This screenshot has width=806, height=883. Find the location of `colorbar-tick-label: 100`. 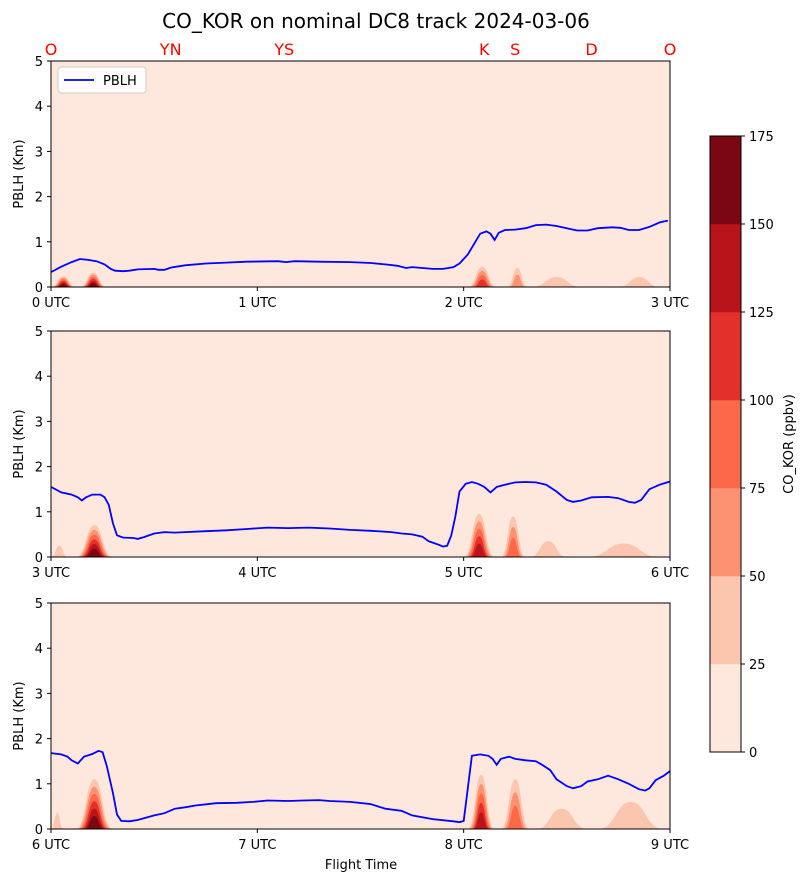

colorbar-tick-label: 100 is located at coordinates (761, 401).